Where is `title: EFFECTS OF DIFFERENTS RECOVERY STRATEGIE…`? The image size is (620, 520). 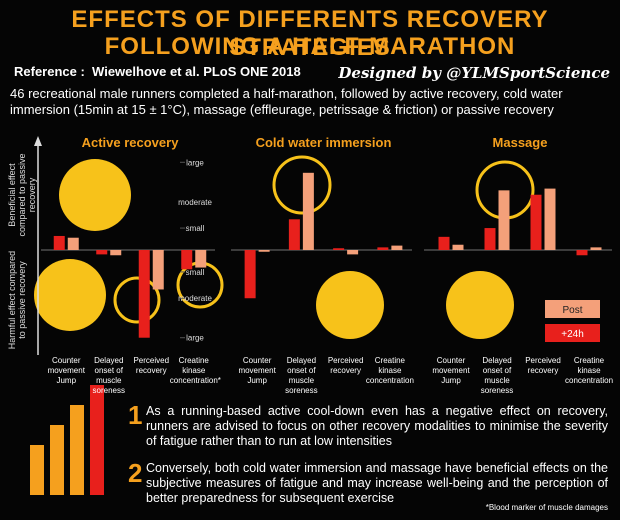
title: EFFECTS OF DIFFERENTS RECOVERY STRATEGIE… is located at coordinates (310, 33).